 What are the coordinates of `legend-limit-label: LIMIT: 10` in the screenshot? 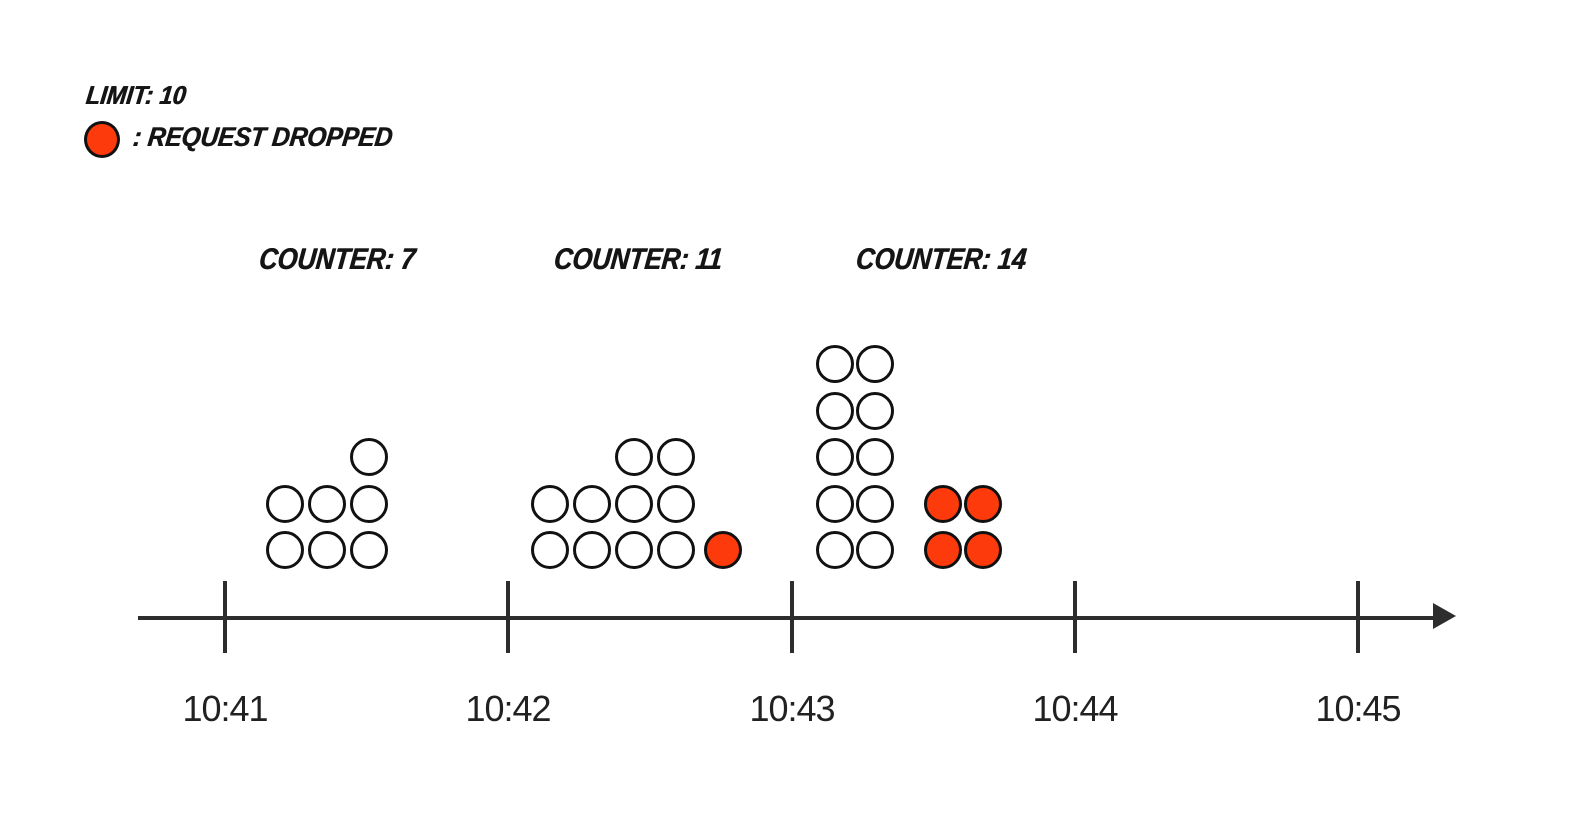 It's located at (136, 95).